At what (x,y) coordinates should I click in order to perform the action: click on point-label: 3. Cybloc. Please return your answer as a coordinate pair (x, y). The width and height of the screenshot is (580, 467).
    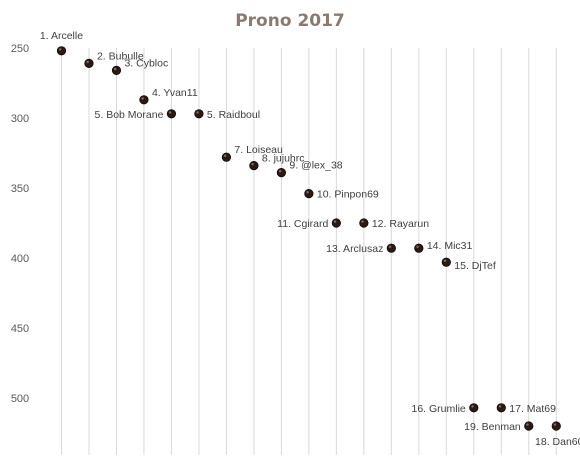
    Looking at the image, I should click on (146, 63).